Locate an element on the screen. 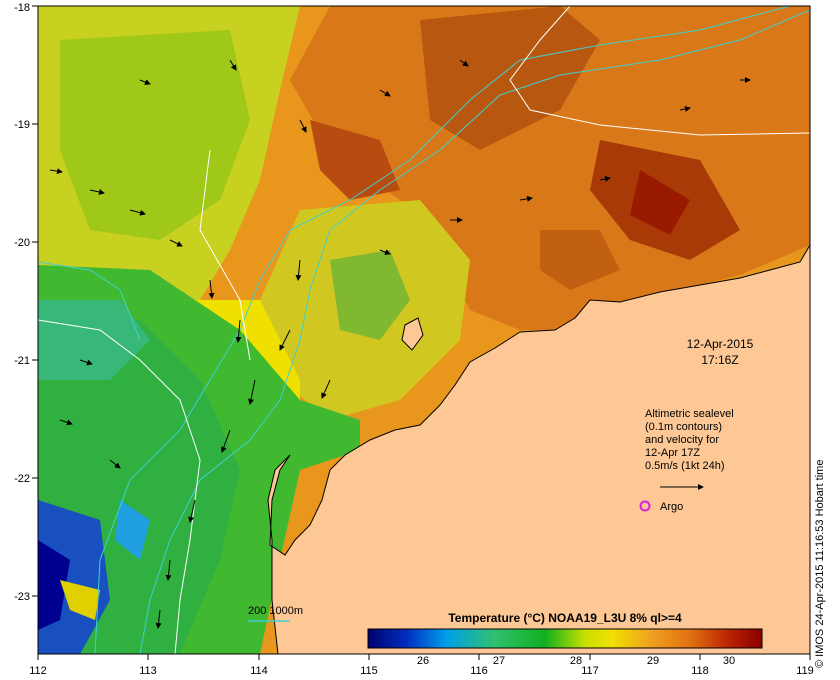 The width and height of the screenshot is (840, 680). lon-label: 114 is located at coordinates (259, 671).